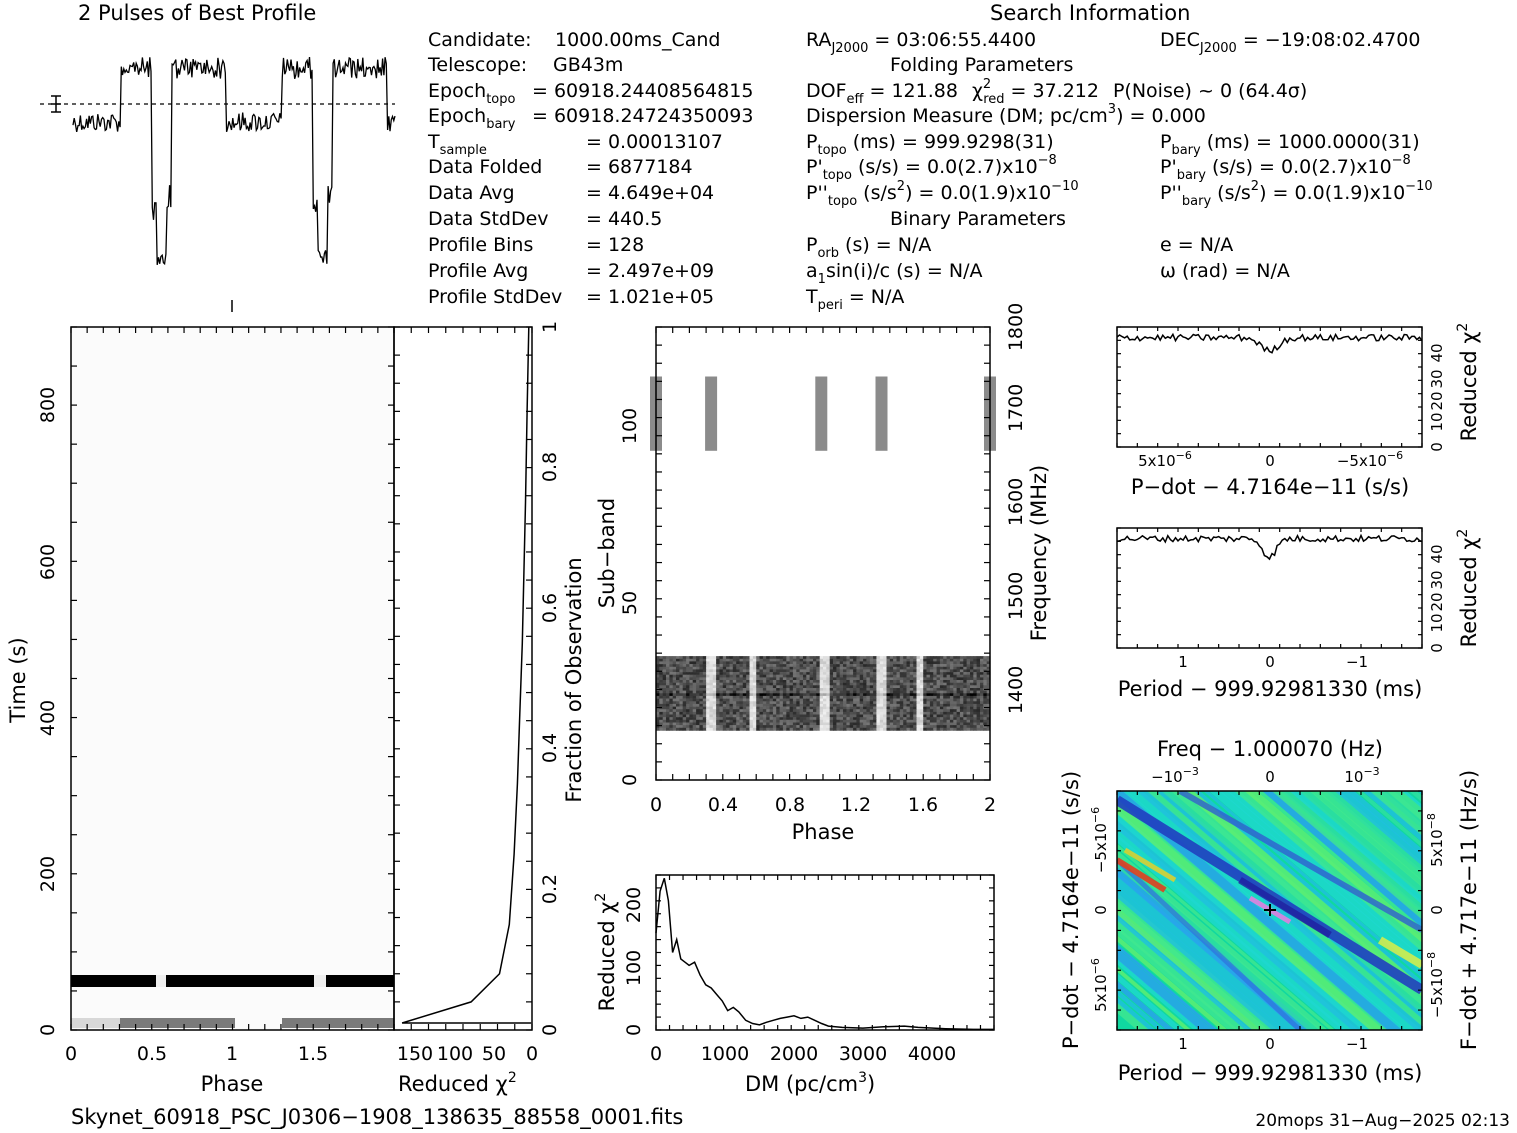  What do you see at coordinates (630, 780) in the screenshot?
I see `sb-ytick-0: 0` at bounding box center [630, 780].